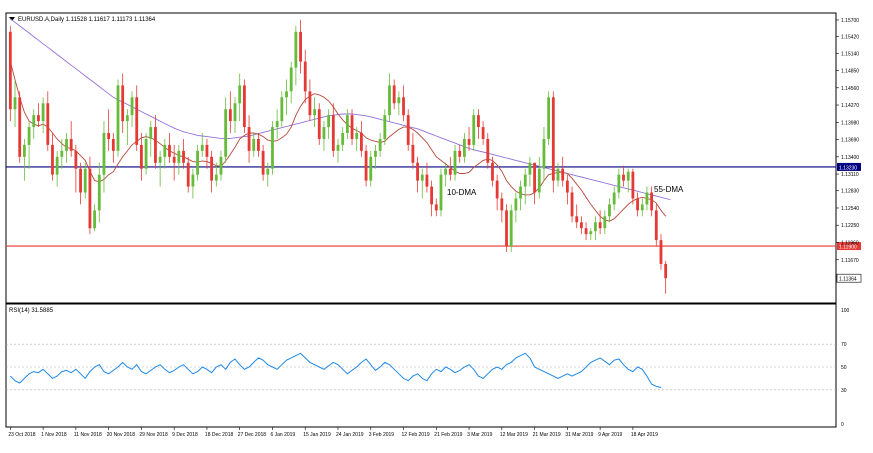 This screenshot has height=453, width=873. I want to click on time-tick-label: 24 Jan 2019, so click(350, 435).